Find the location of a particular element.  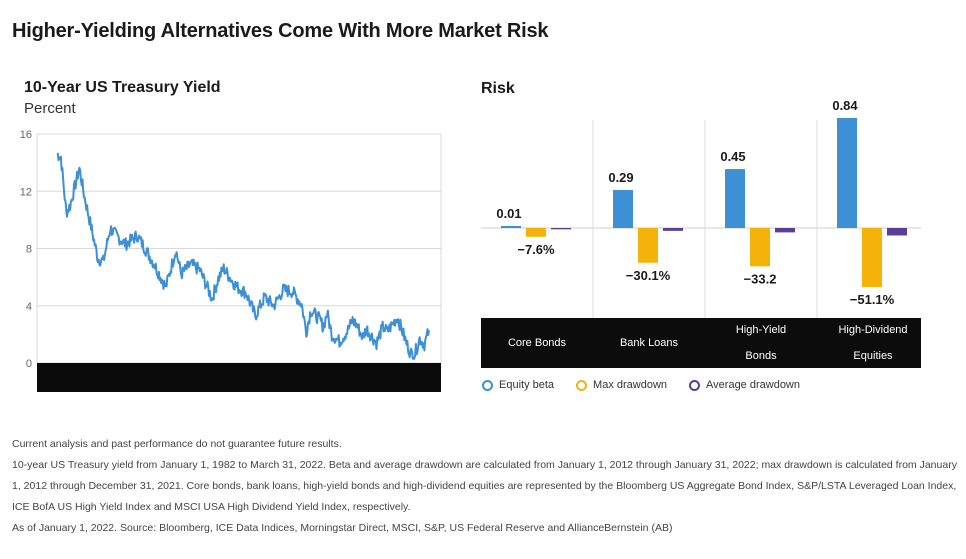

yield-line is located at coordinates (243, 256).